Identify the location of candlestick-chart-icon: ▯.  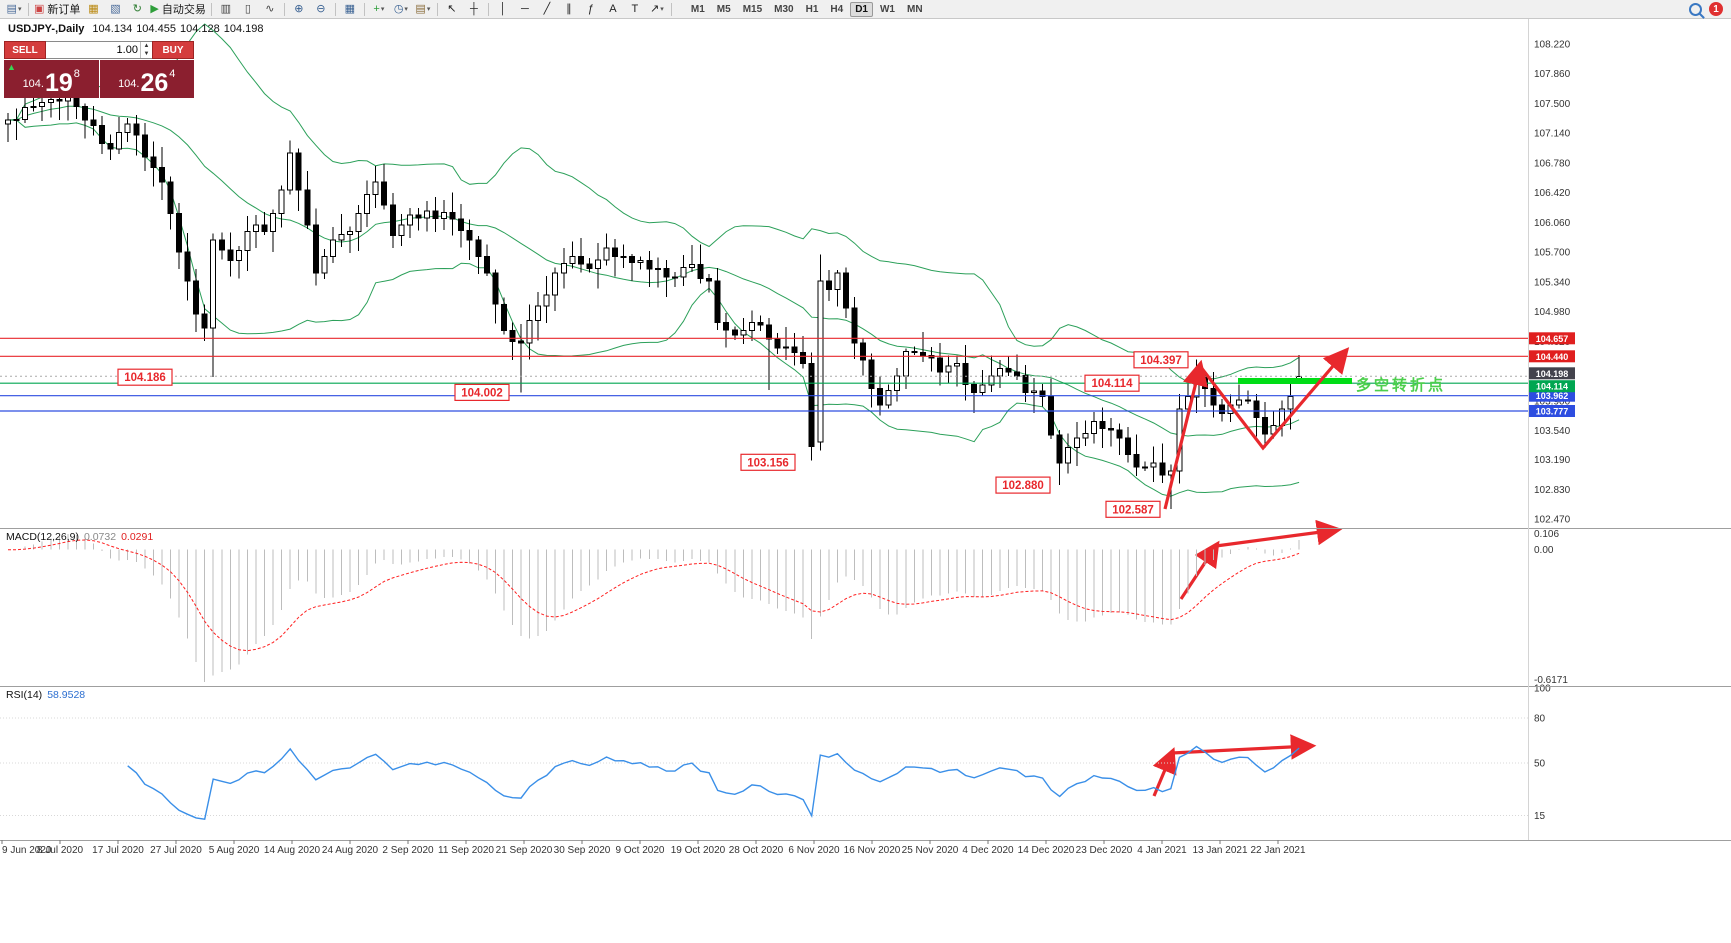
(247, 8).